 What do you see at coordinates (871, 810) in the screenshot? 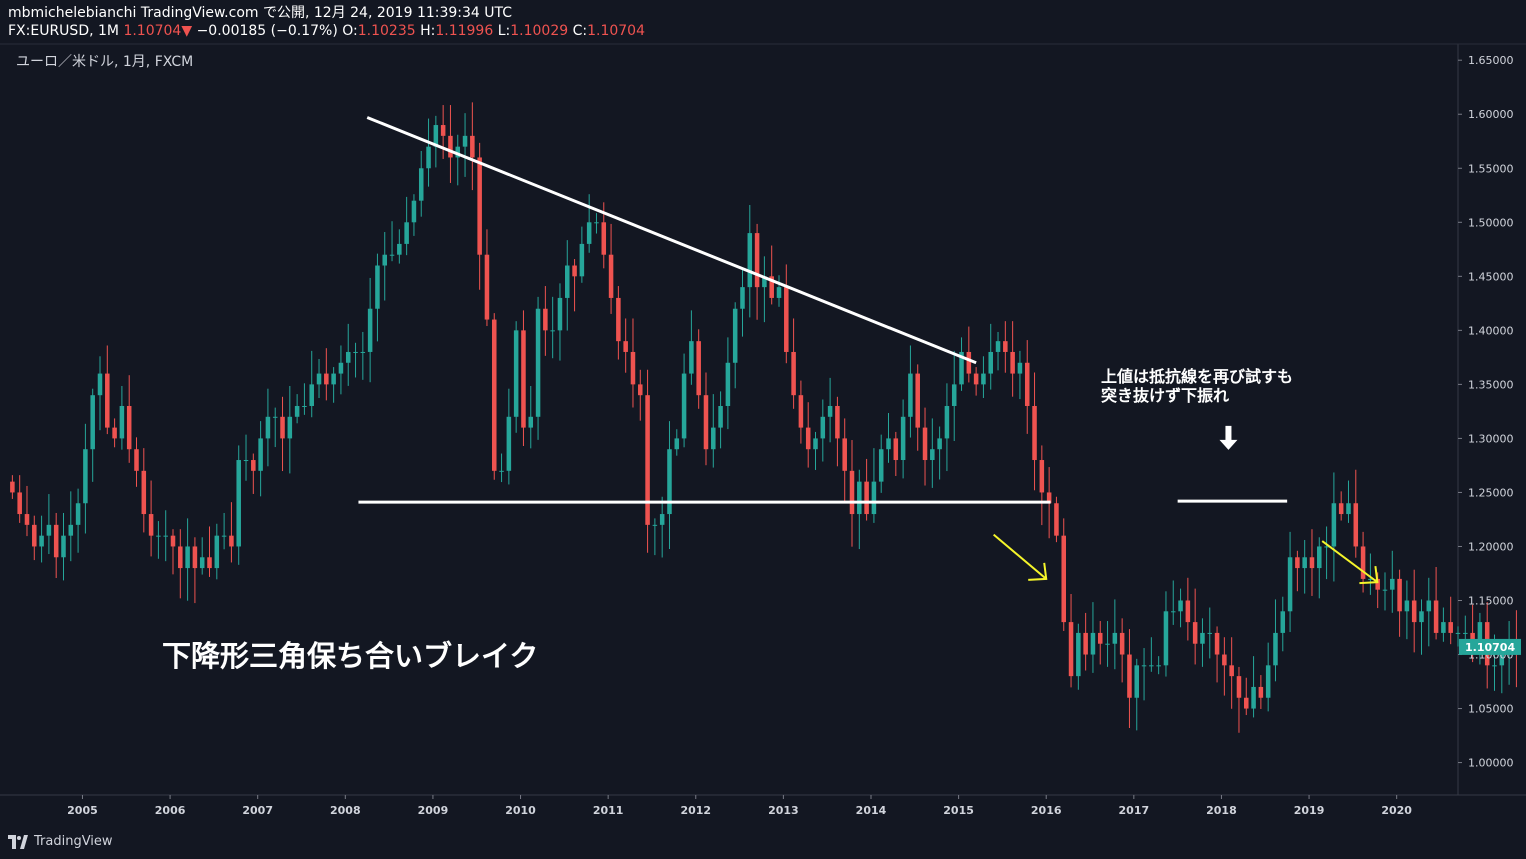
I see `x-tick-label: 2014` at bounding box center [871, 810].